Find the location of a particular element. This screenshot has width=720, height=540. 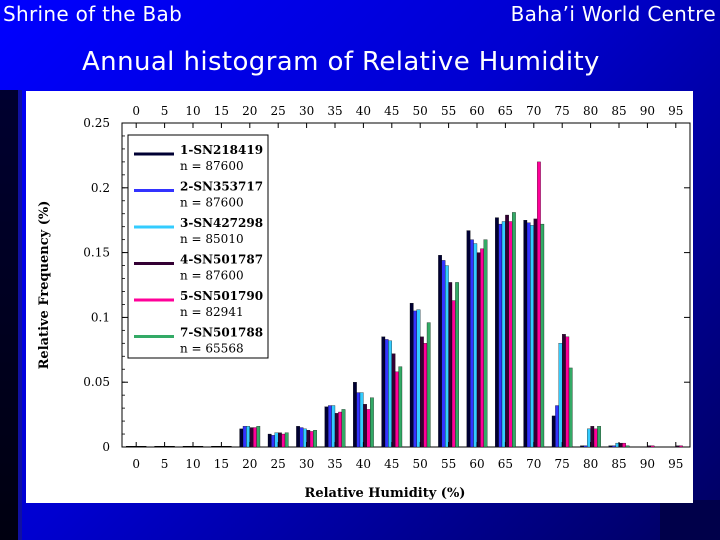

legend-name-7-SN501788: 7-SN501788 is located at coordinates (221, 333).